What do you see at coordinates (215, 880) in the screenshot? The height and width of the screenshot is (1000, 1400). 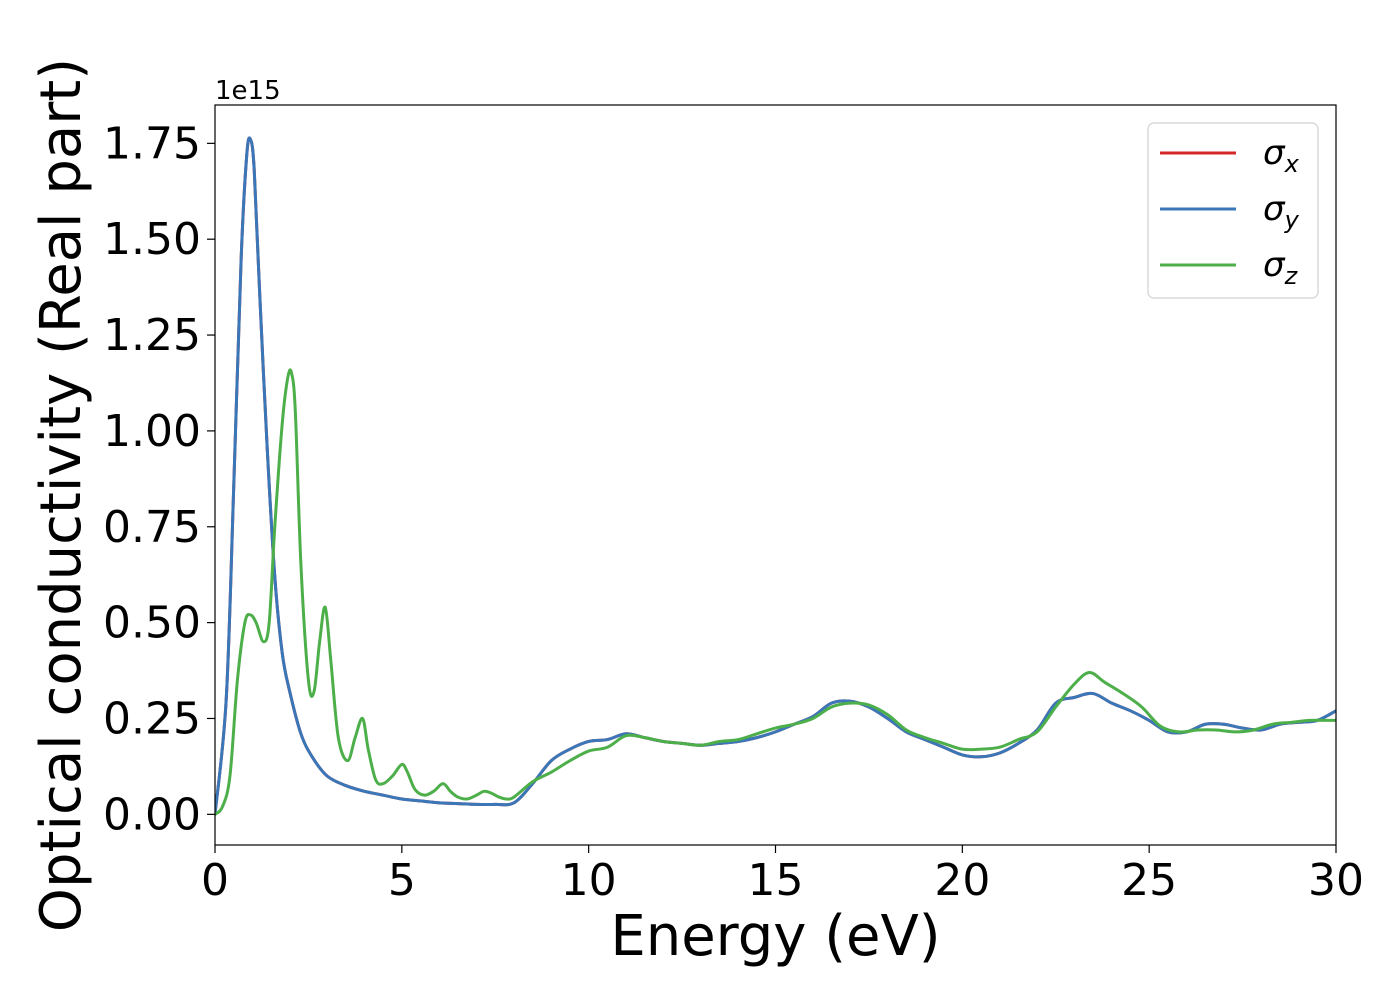 I see `x-tick-label: 0` at bounding box center [215, 880].